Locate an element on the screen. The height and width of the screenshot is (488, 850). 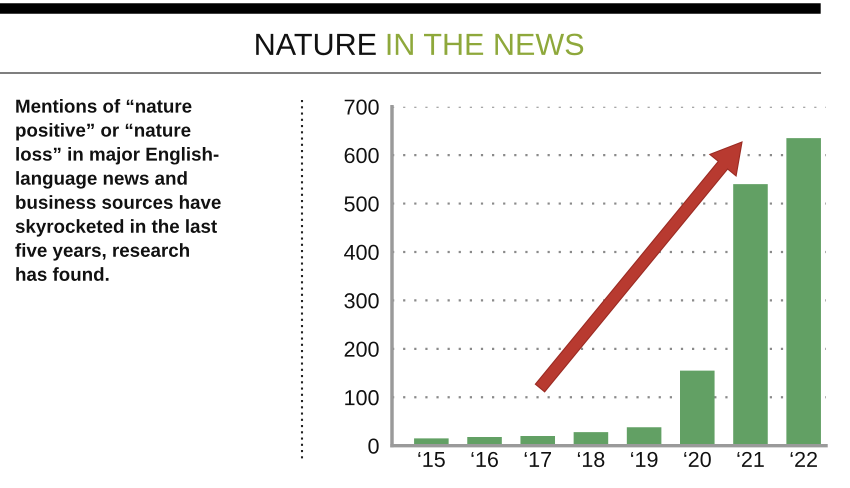
y-tick-label: 200 is located at coordinates (361, 349).